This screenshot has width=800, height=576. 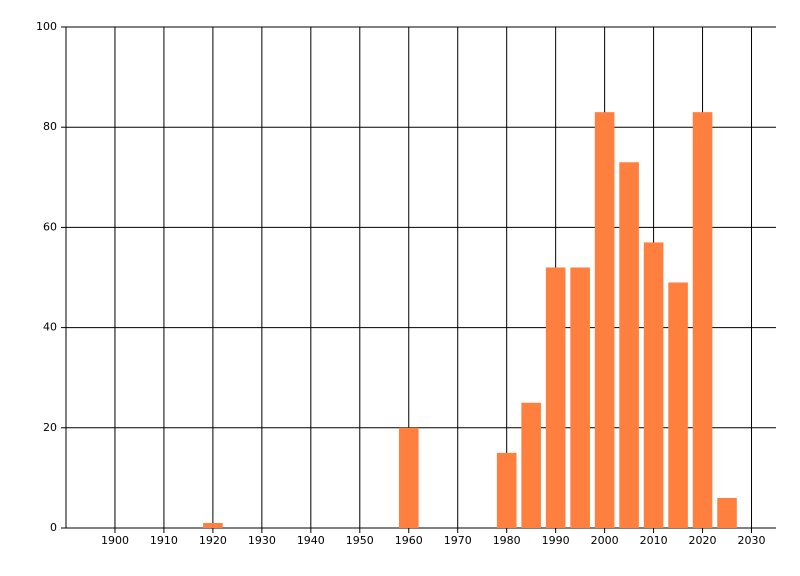 What do you see at coordinates (311, 540) in the screenshot?
I see `x-tick-label: 1940` at bounding box center [311, 540].